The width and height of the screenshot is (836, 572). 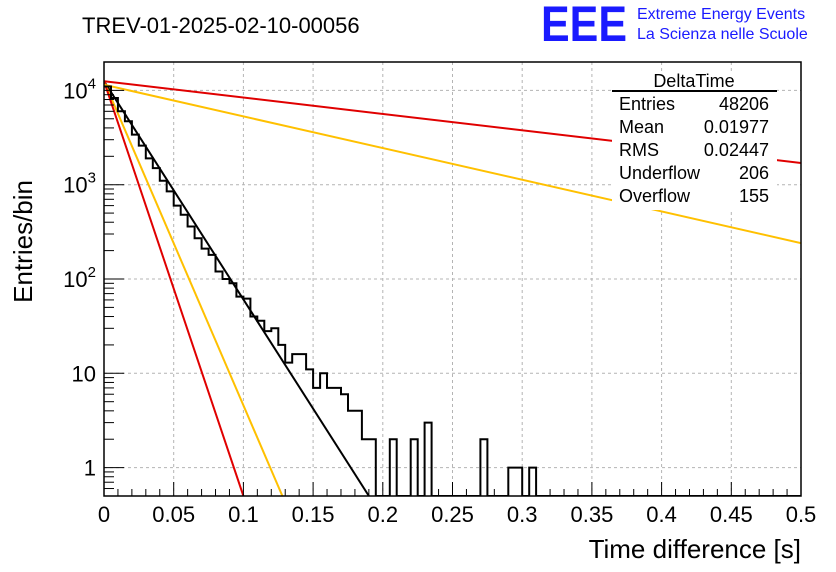 I want to click on stats-box-background, so click(x=694, y=141).